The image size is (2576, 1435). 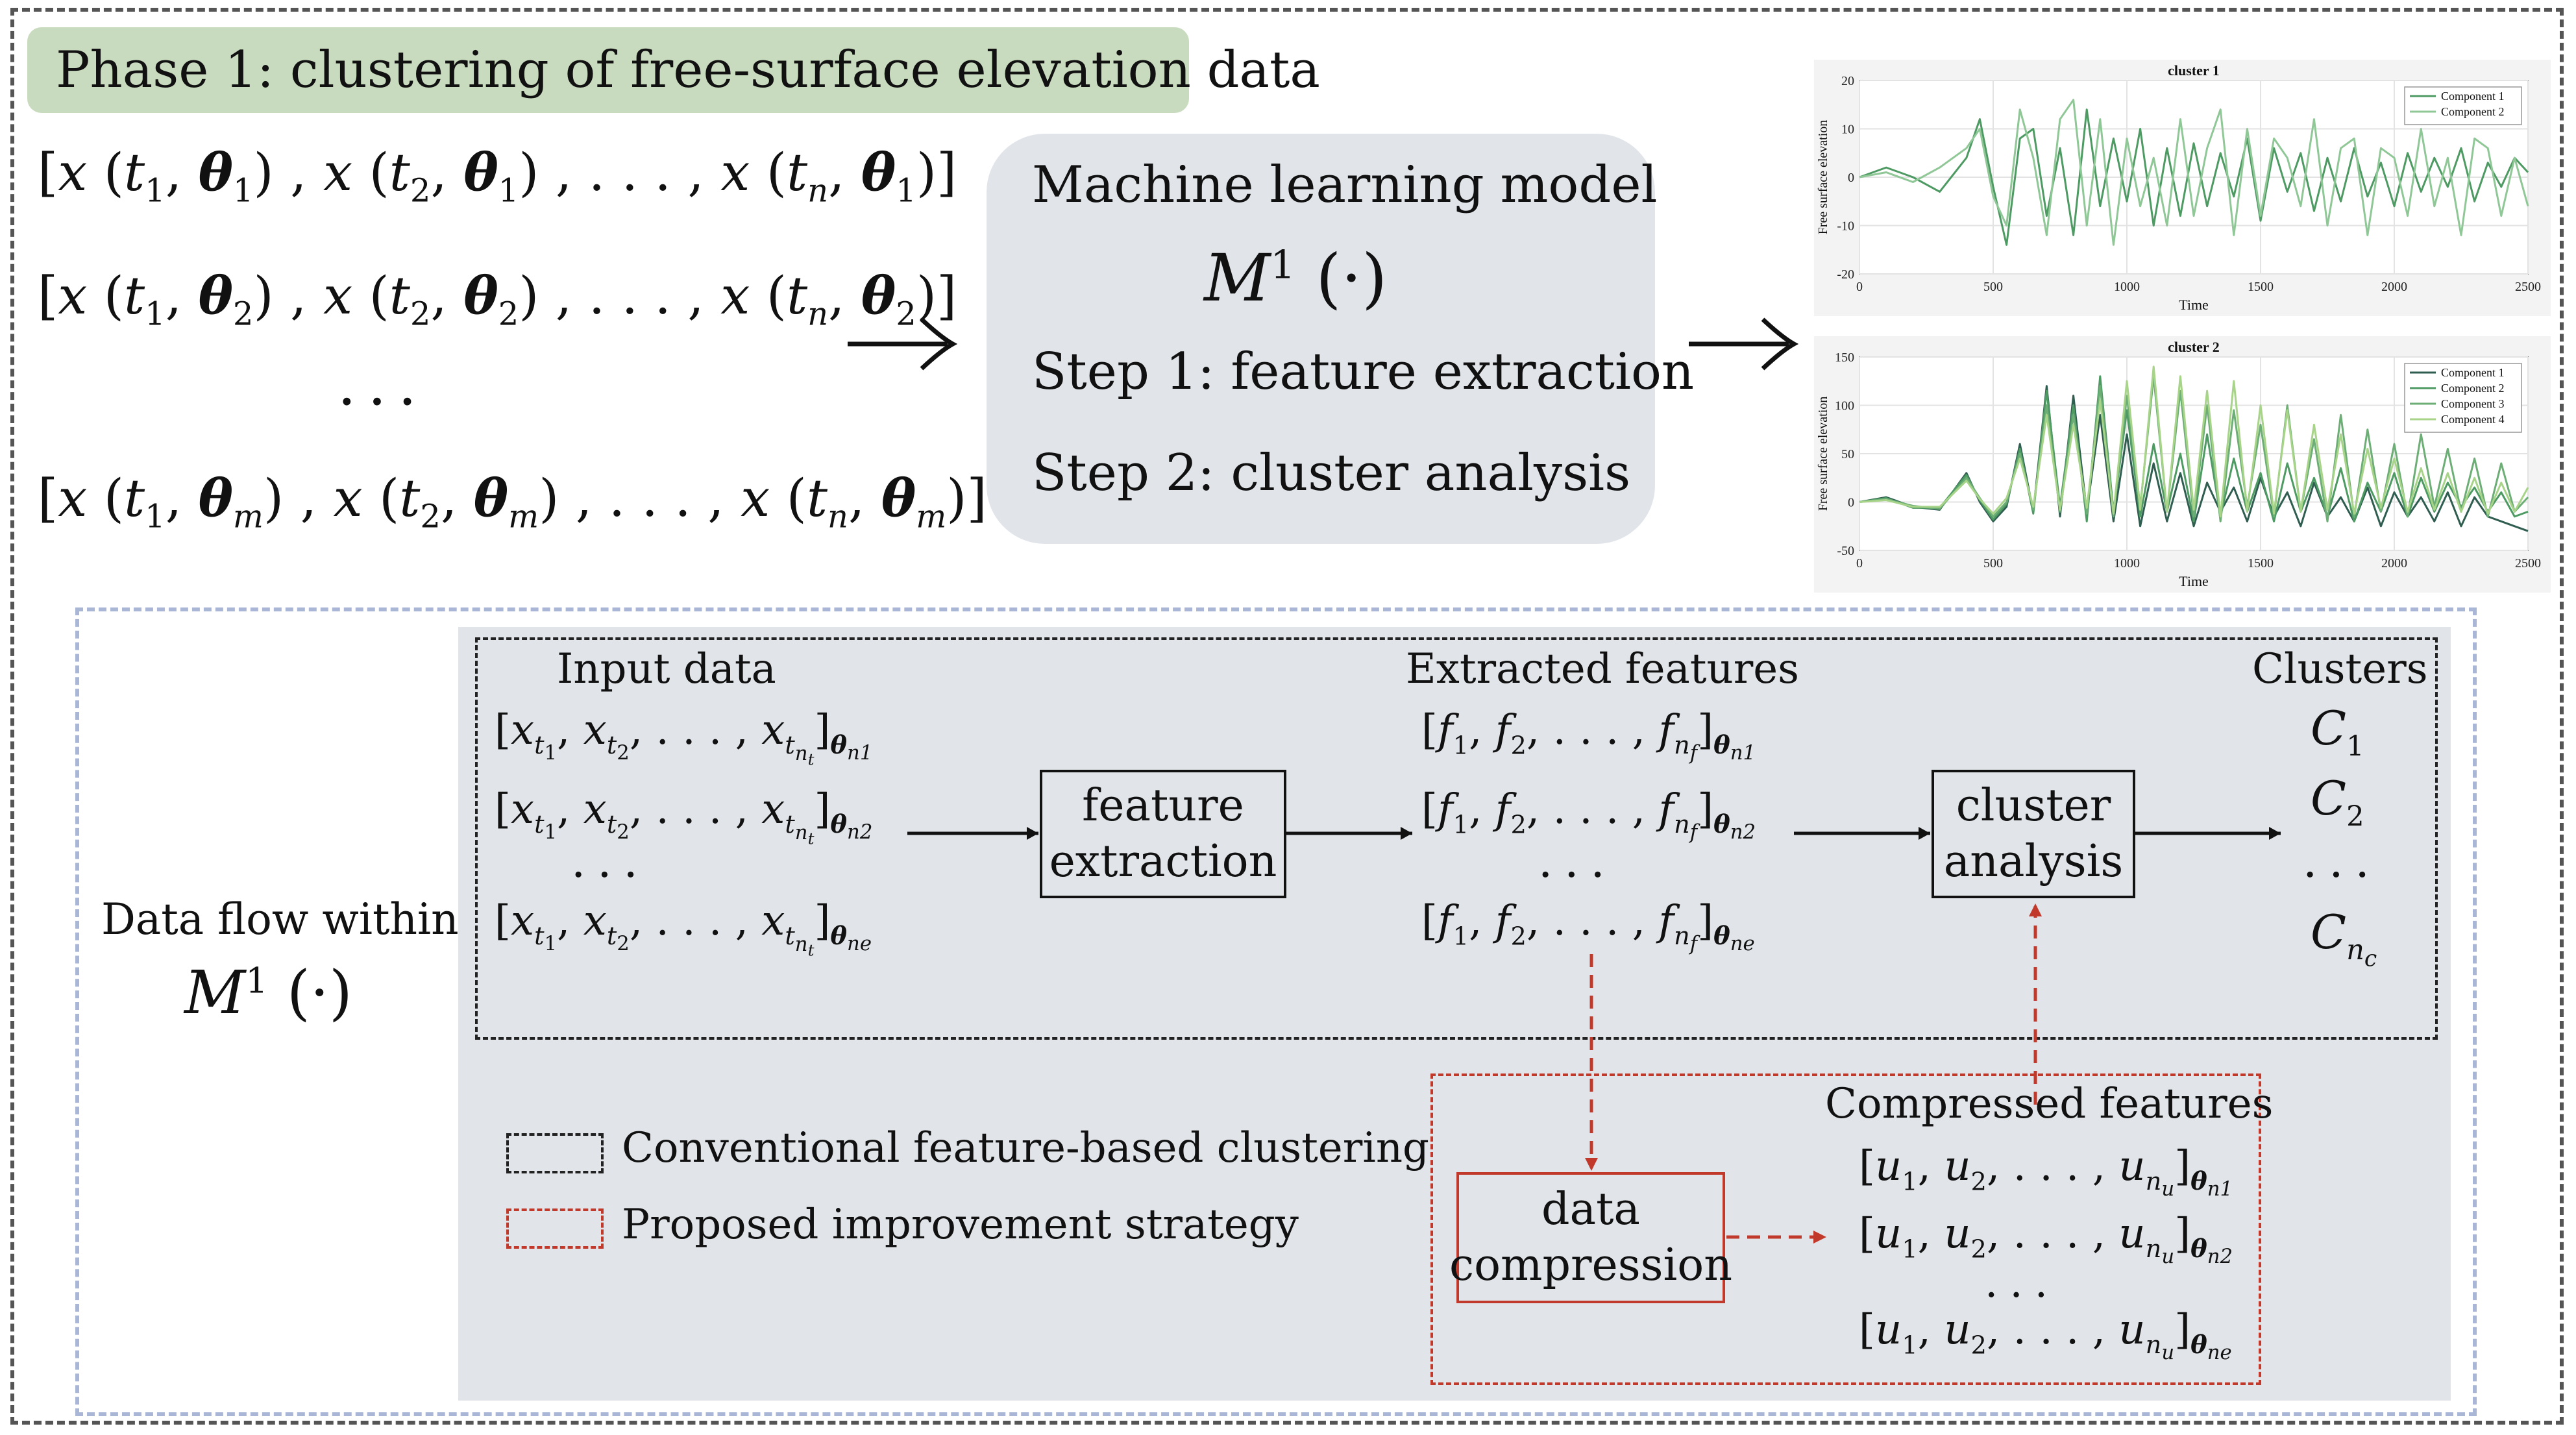 I want to click on input-vector-1: [xt1, xt2, . . . , xtnt]θn1, so click(x=684, y=737).